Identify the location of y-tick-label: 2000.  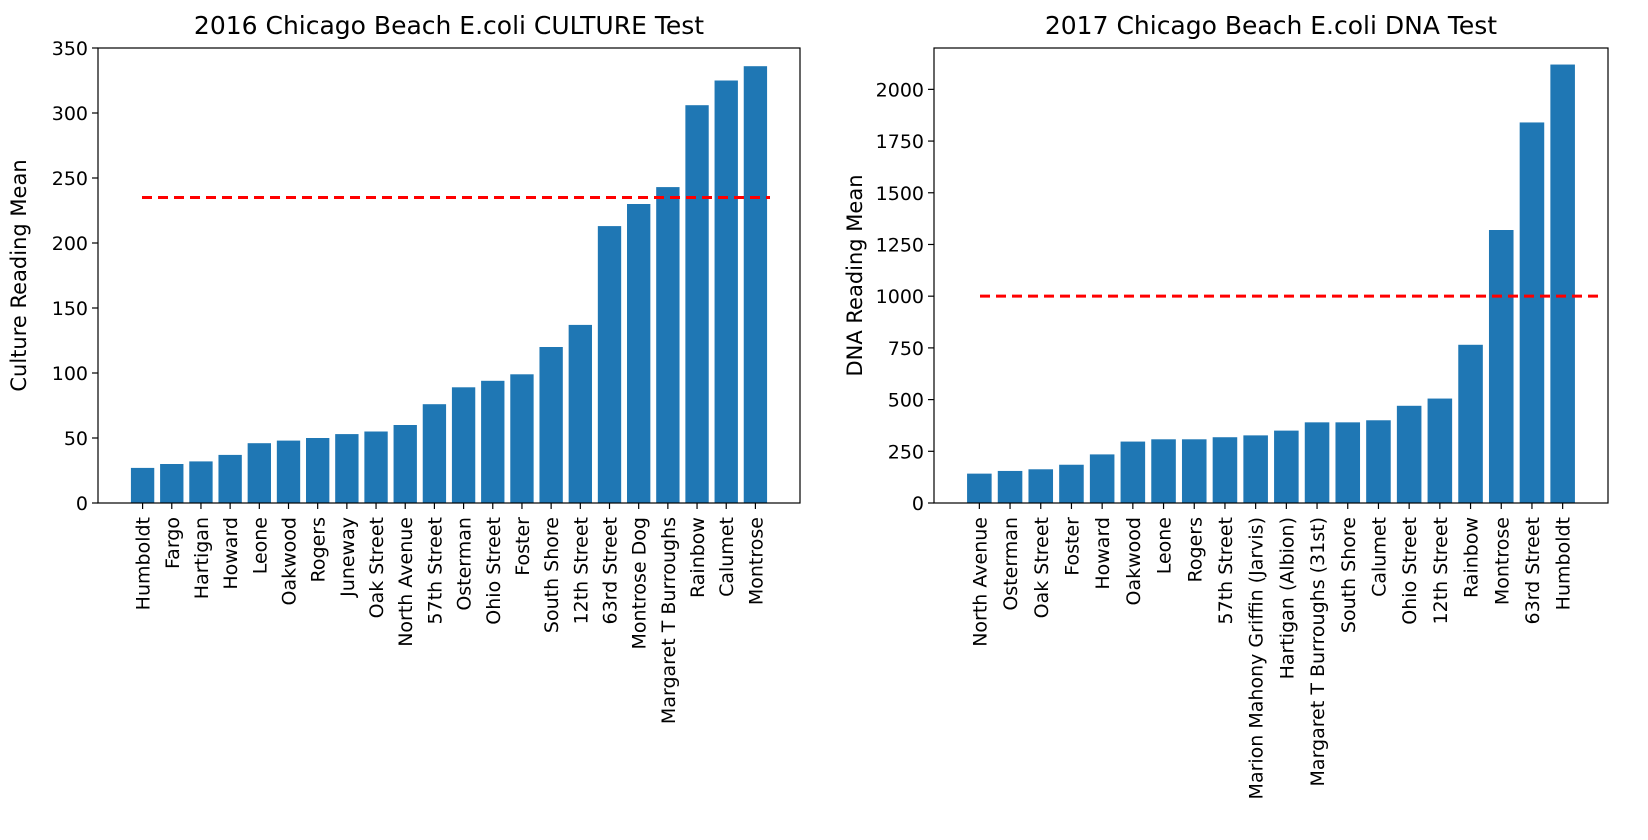
(900, 90).